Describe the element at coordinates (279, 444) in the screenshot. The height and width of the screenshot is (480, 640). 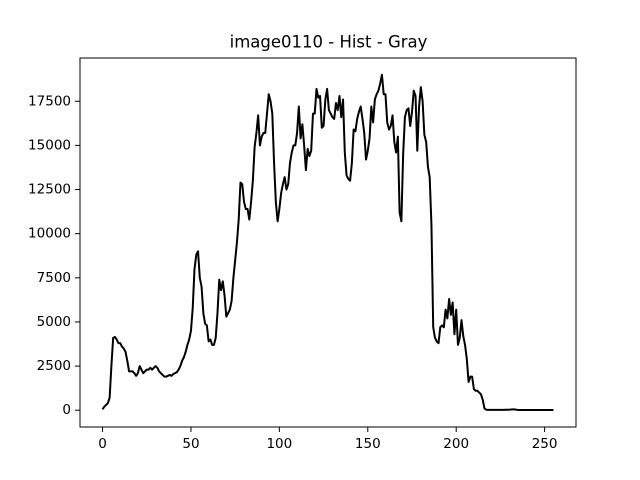
I see `x-tick-label: 100` at that location.